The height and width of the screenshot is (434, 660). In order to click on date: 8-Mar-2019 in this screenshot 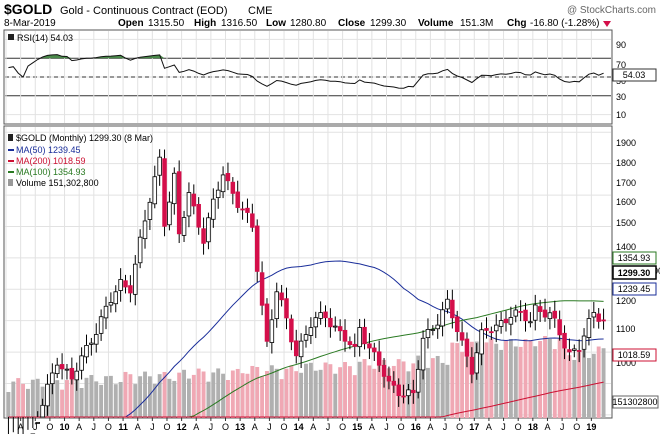, I will do `click(30, 23)`.